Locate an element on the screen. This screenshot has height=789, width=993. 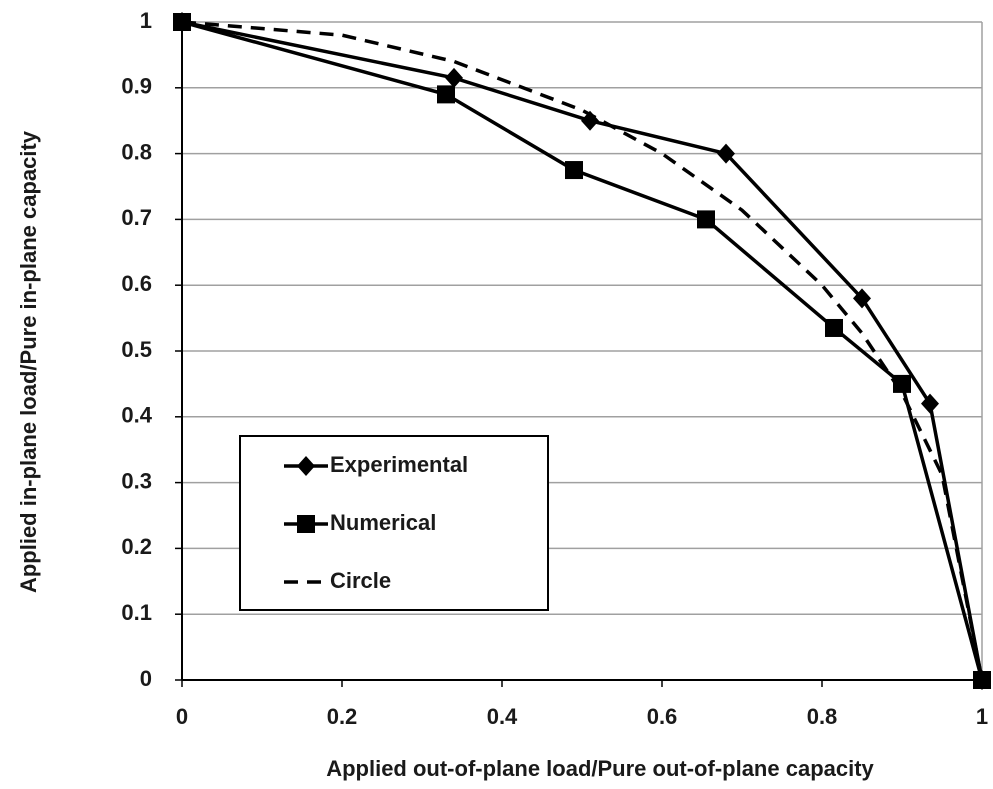
x-tick-label: 1 is located at coordinates (982, 716).